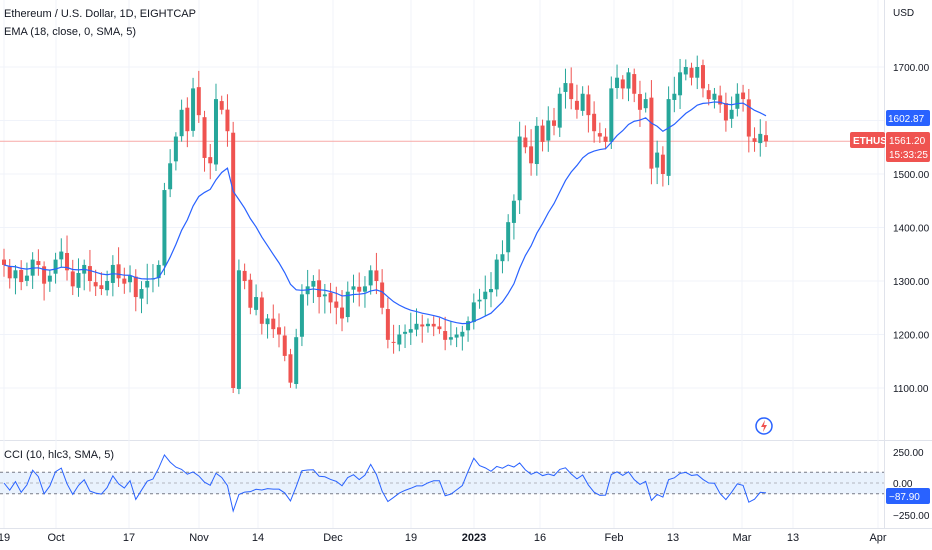  I want to click on currency-label: USD, so click(903, 13).